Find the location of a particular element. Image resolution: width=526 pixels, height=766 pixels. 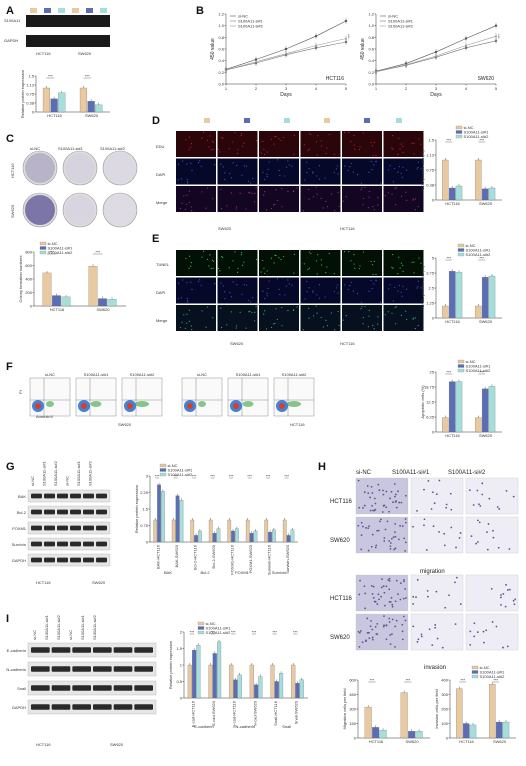

x-tick-label: 3 is located at coordinates (286, 88).